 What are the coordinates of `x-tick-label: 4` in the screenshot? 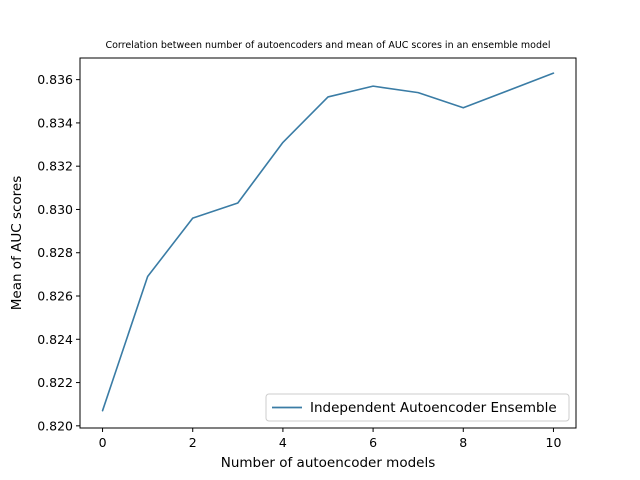 It's located at (283, 442).